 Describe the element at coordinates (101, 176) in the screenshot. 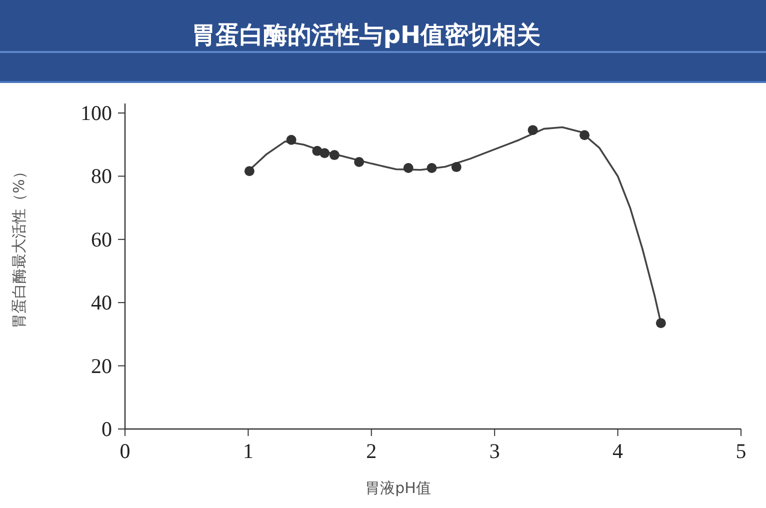

I see `y-tick-label: 80` at that location.